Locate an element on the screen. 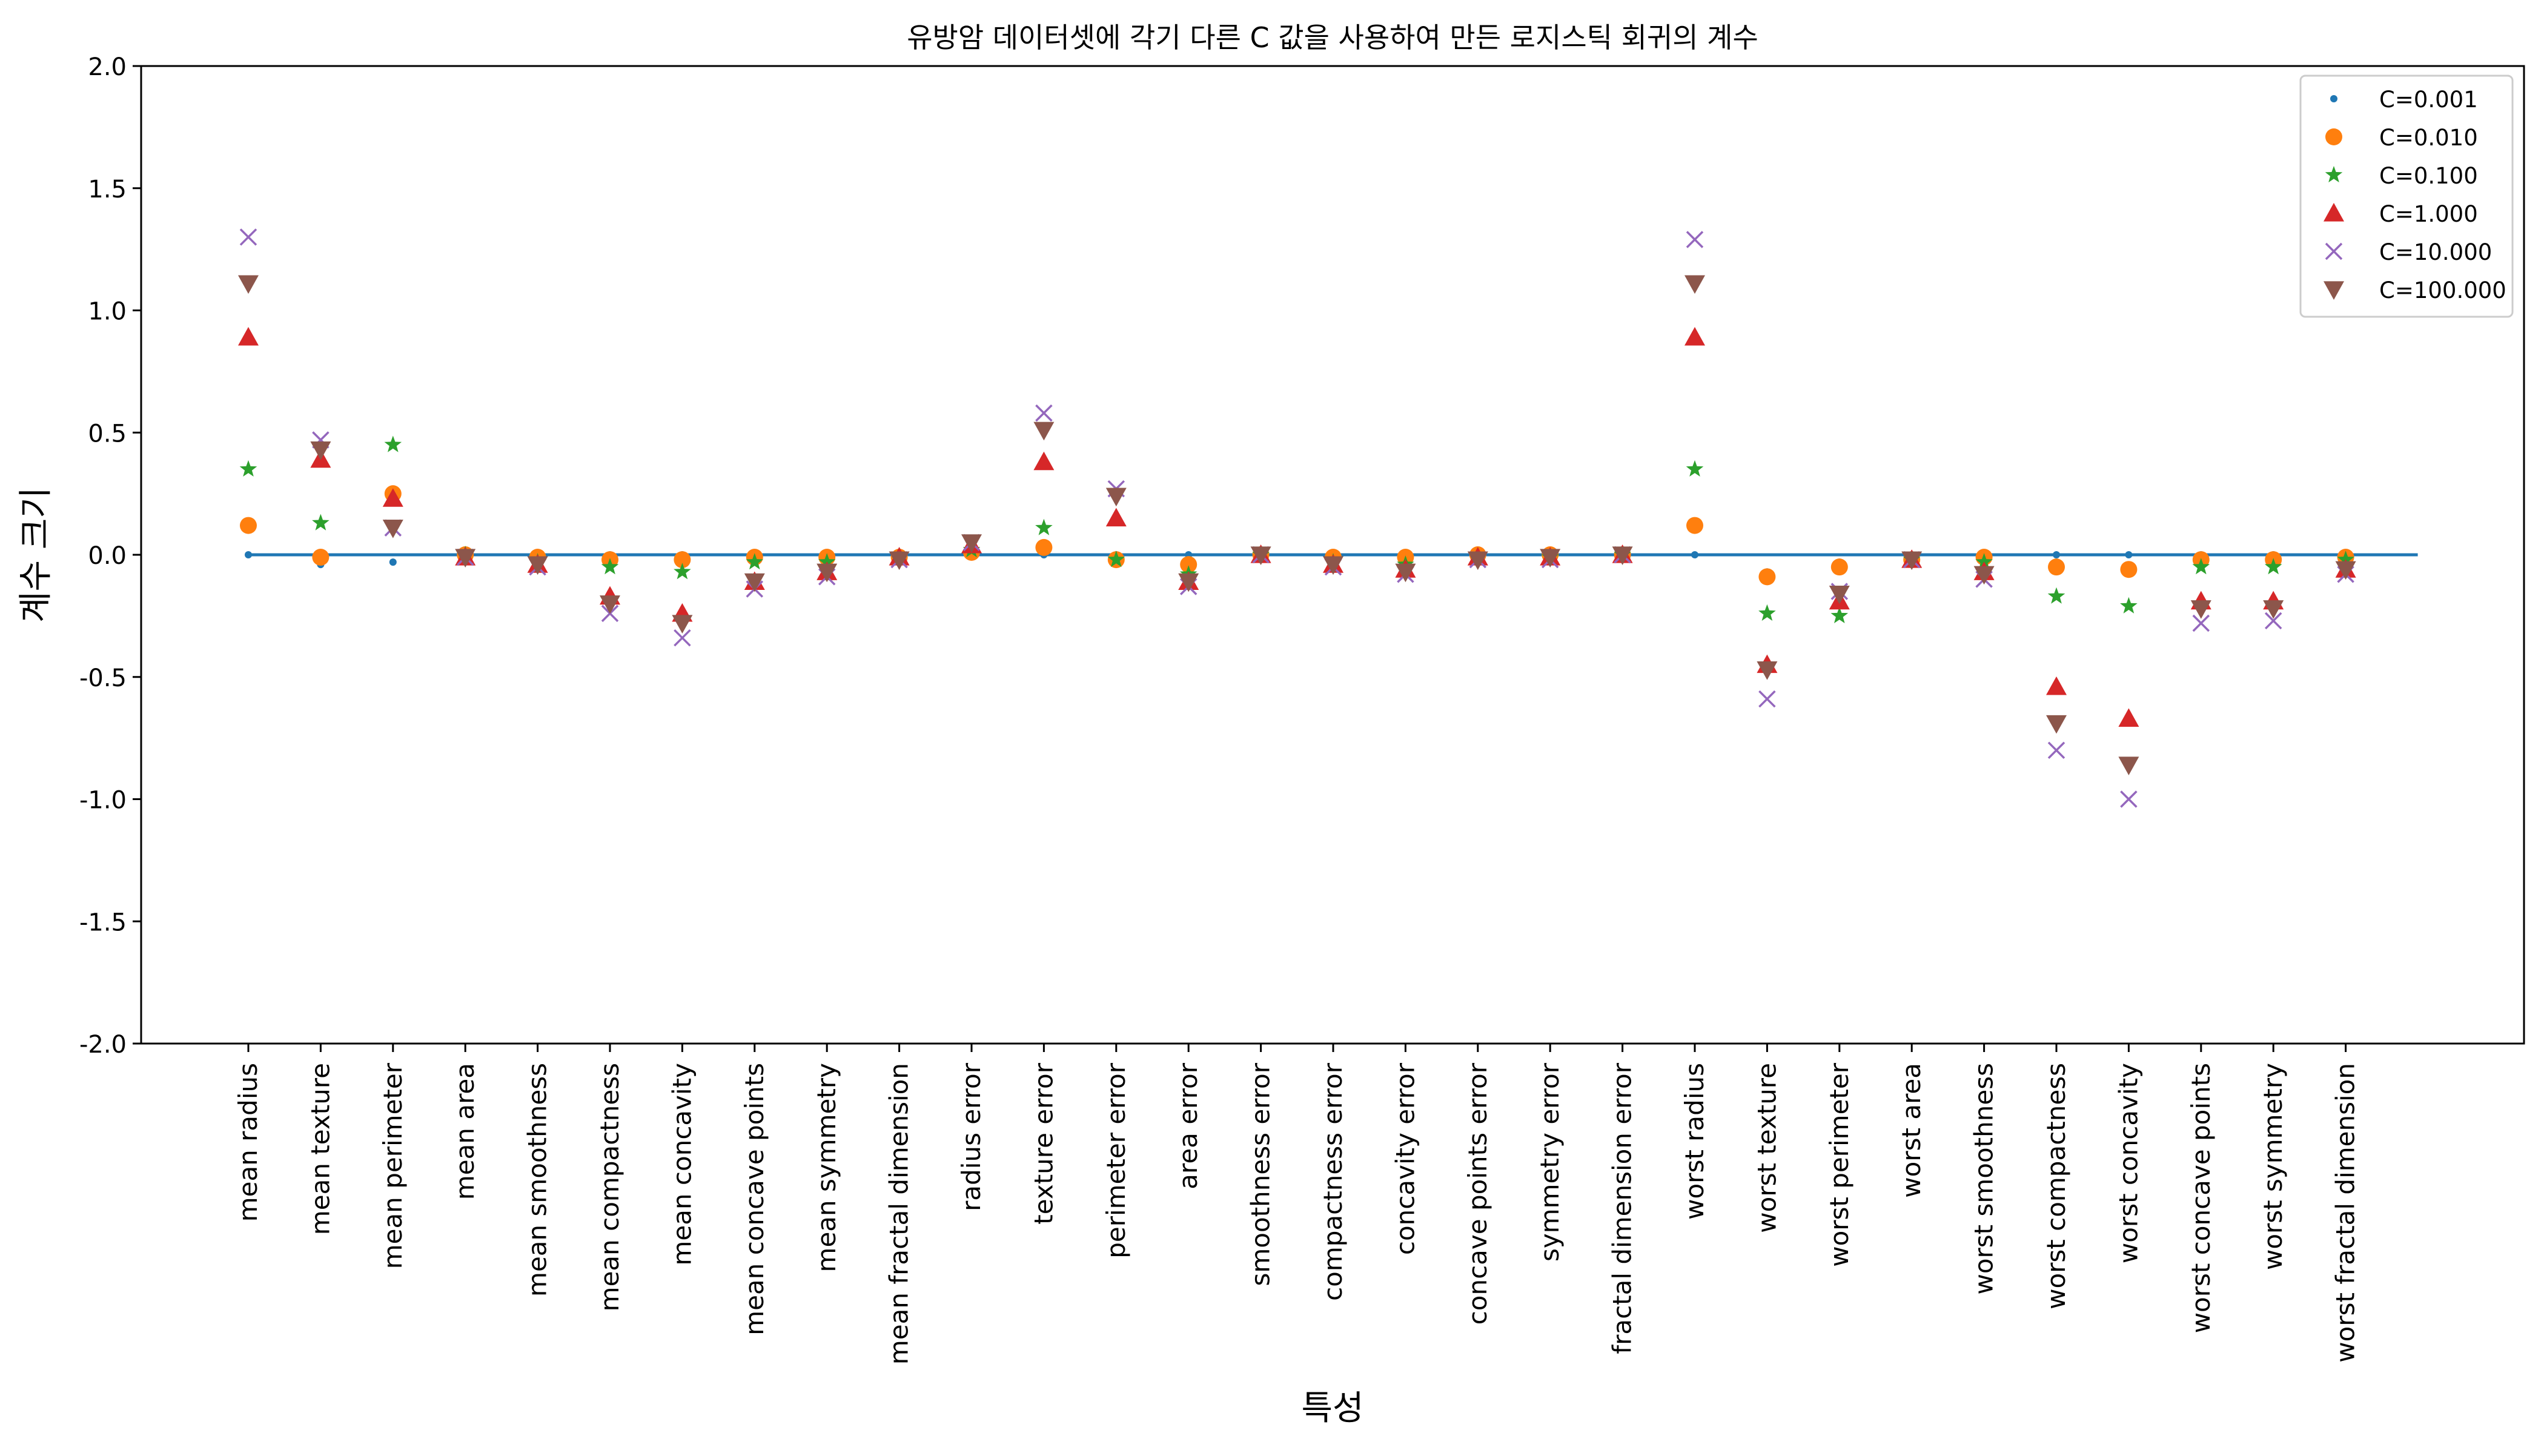 This screenshot has width=2544, height=1456. series-C=0.010 is located at coordinates (1297, 535).